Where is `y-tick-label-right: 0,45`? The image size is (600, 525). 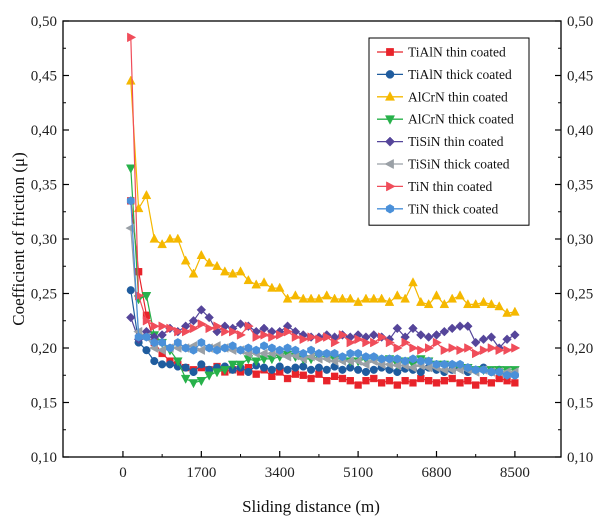 y-tick-label-right: 0,45 is located at coordinates (580, 77).